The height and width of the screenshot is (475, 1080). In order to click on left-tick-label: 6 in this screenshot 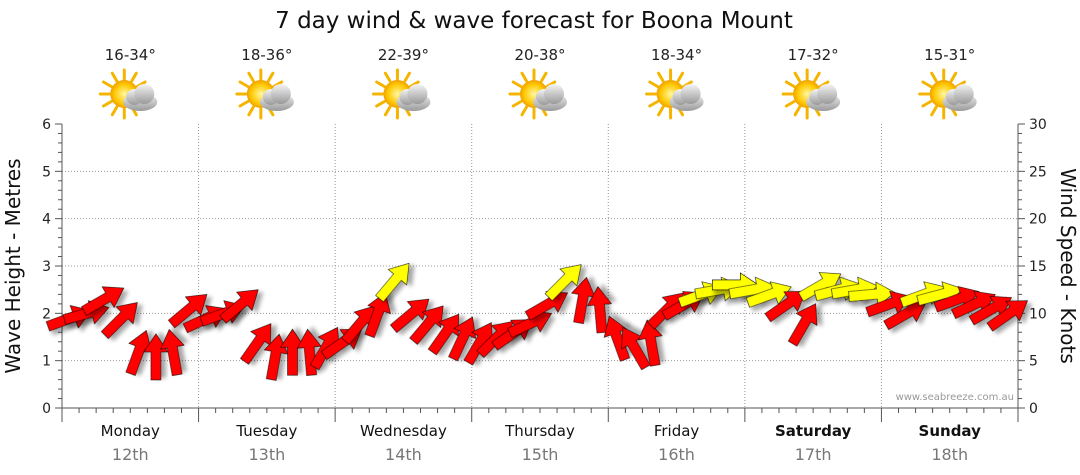, I will do `click(46, 125)`.